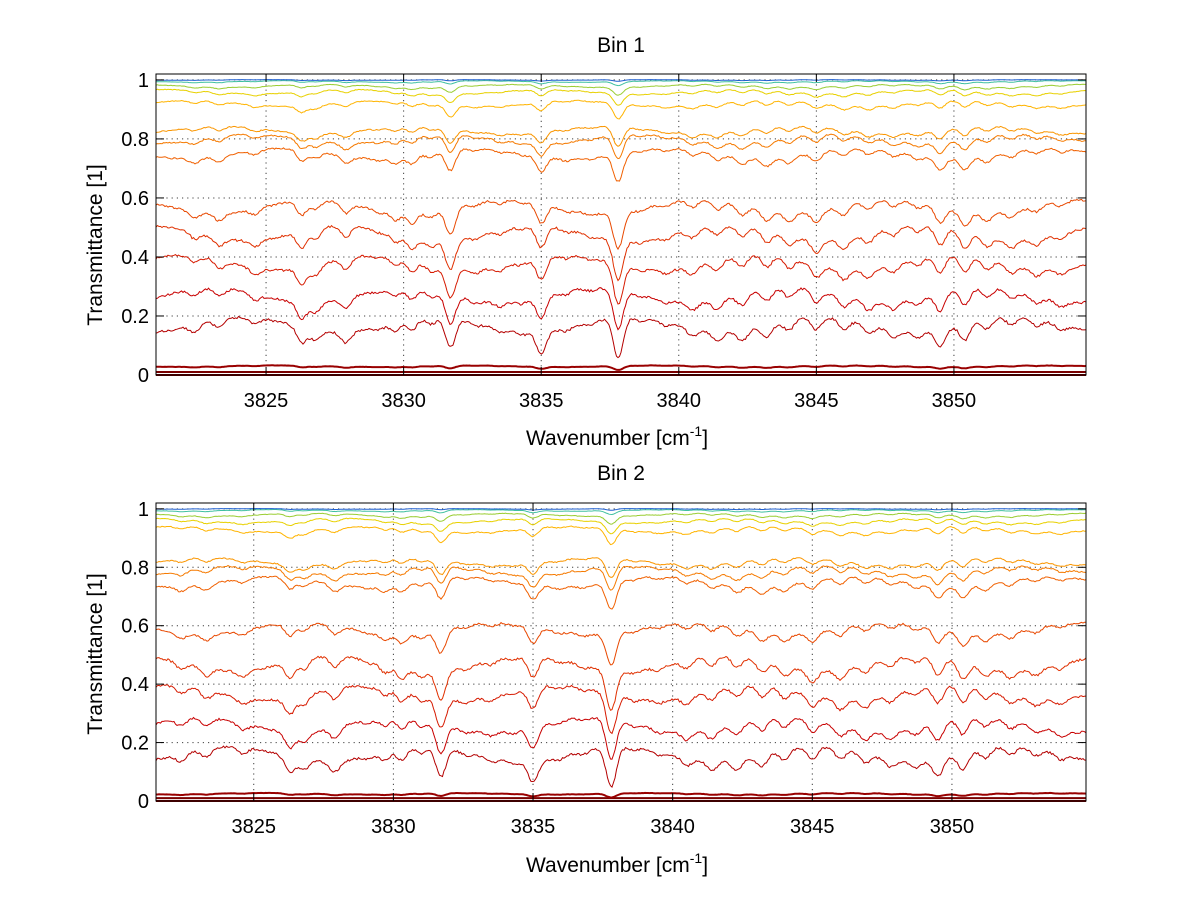 The height and width of the screenshot is (901, 1200). I want to click on chart-title: Bin 1, so click(621, 45).